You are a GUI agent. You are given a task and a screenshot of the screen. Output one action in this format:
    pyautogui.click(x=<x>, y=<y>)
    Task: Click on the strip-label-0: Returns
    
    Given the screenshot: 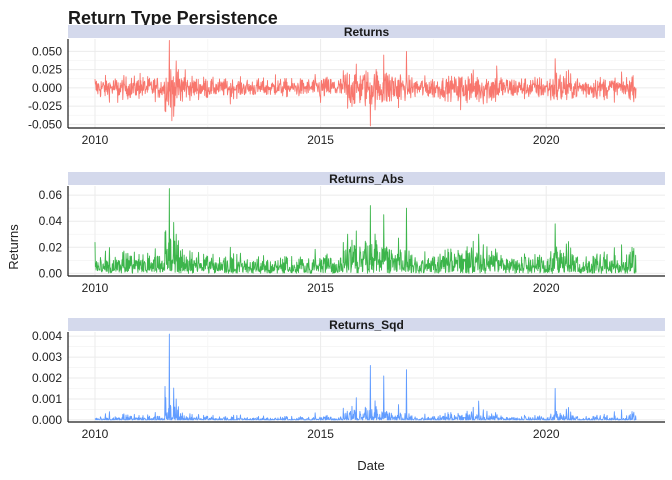 What is the action you would take?
    pyautogui.click(x=367, y=32)
    